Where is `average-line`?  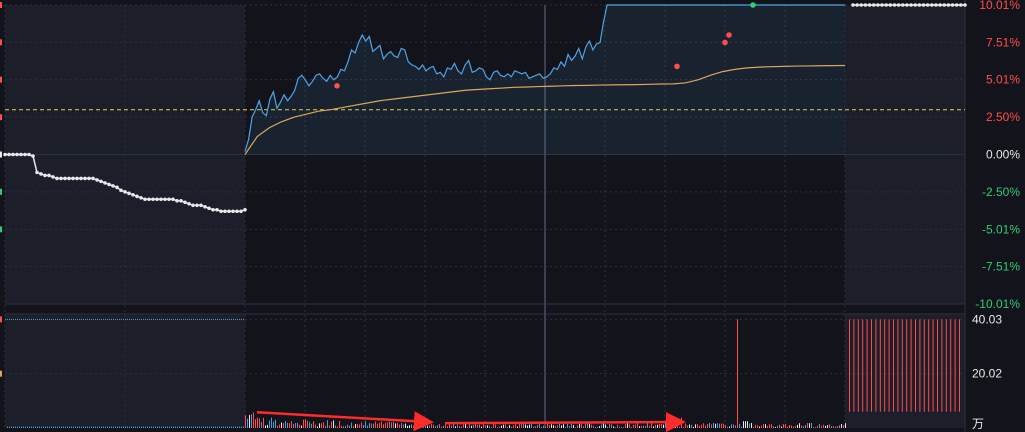 average-line is located at coordinates (545, 109).